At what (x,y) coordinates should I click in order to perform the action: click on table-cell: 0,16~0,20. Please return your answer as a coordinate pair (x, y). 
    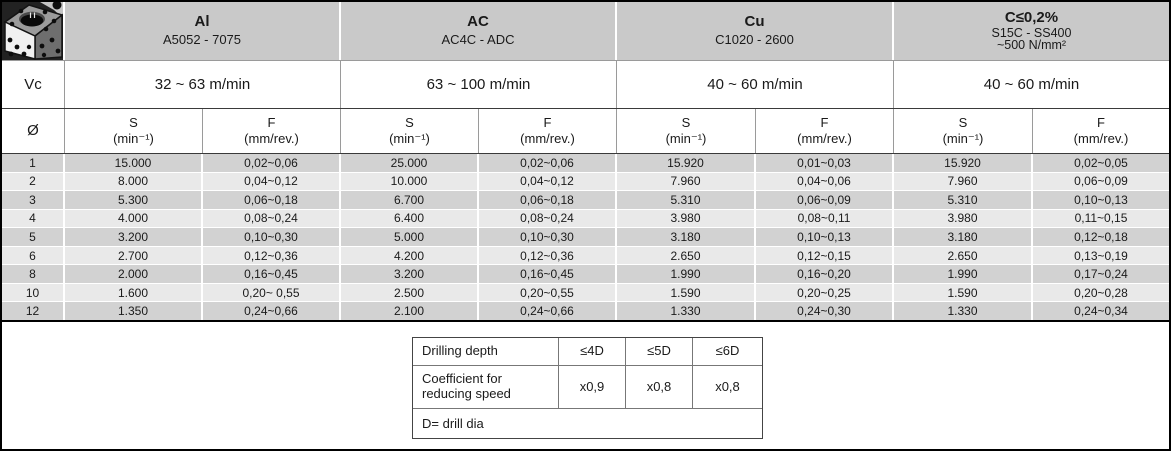
    Looking at the image, I should click on (825, 274).